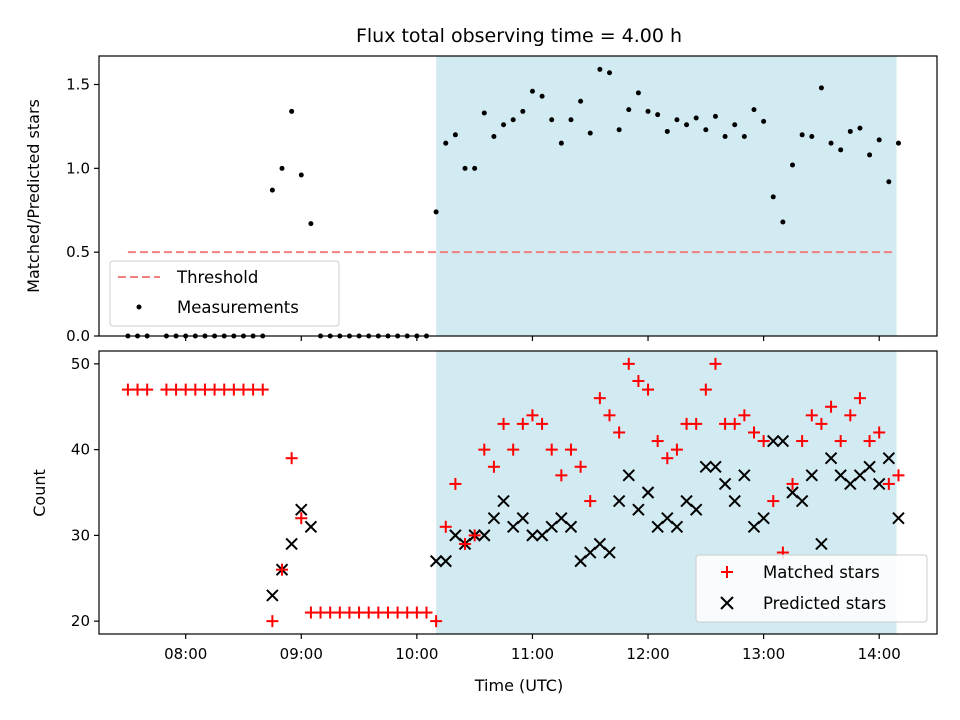 The image size is (960, 720). Describe the element at coordinates (879, 654) in the screenshot. I see `xtick-label: 14:00` at that location.